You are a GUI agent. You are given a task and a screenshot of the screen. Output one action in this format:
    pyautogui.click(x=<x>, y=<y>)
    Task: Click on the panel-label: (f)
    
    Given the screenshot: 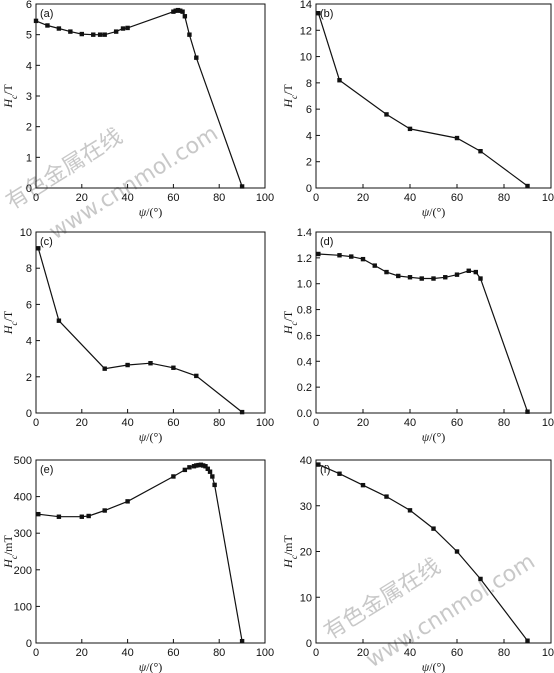 What is the action you would take?
    pyautogui.click(x=325, y=470)
    